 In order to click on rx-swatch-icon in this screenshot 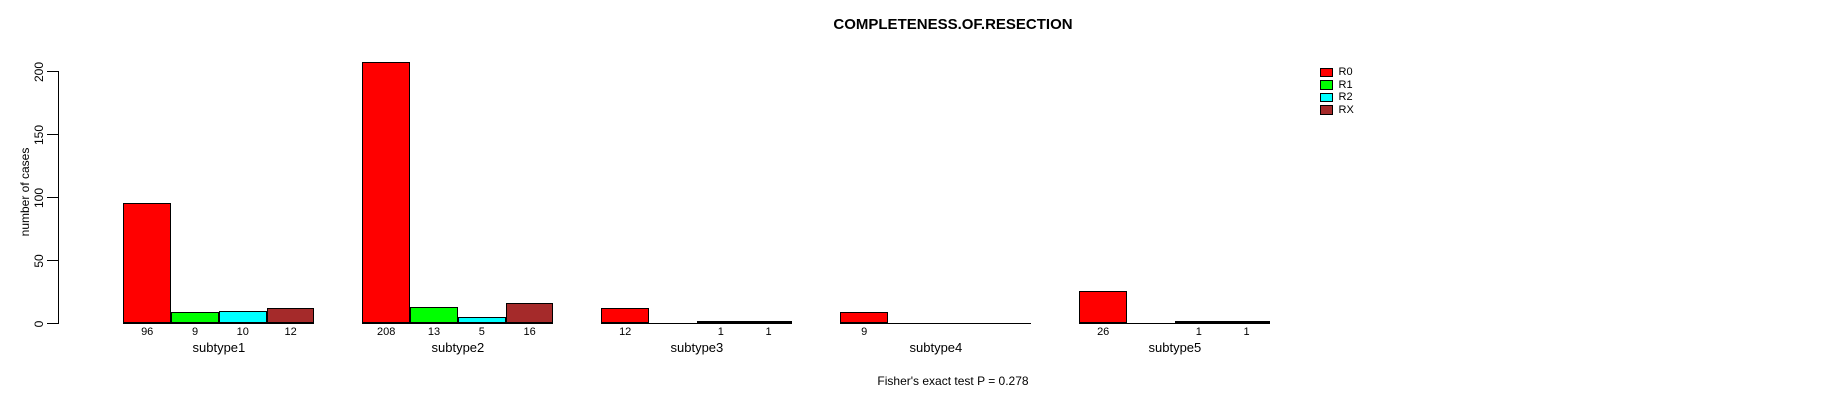, I will do `click(1326, 110)`.